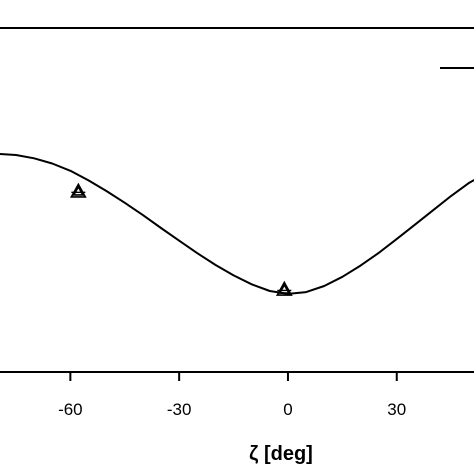  I want to click on x-axis-tick-labels: -60 -30 0 30, so click(232, 409).